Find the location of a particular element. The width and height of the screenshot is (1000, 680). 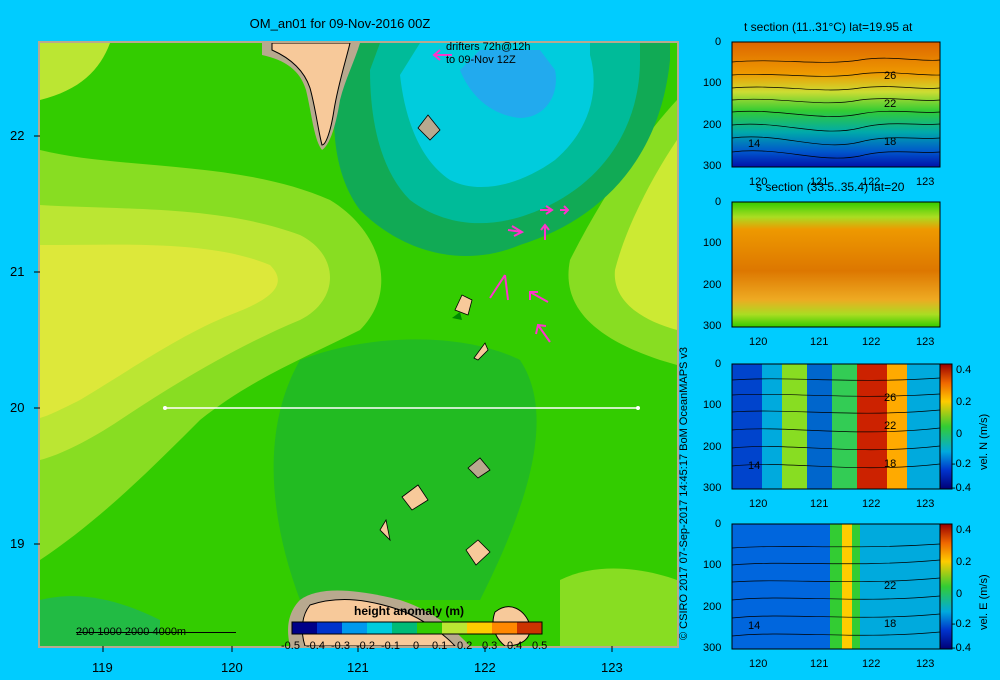

colorbar-tick: 0.3 is located at coordinates (490, 646).